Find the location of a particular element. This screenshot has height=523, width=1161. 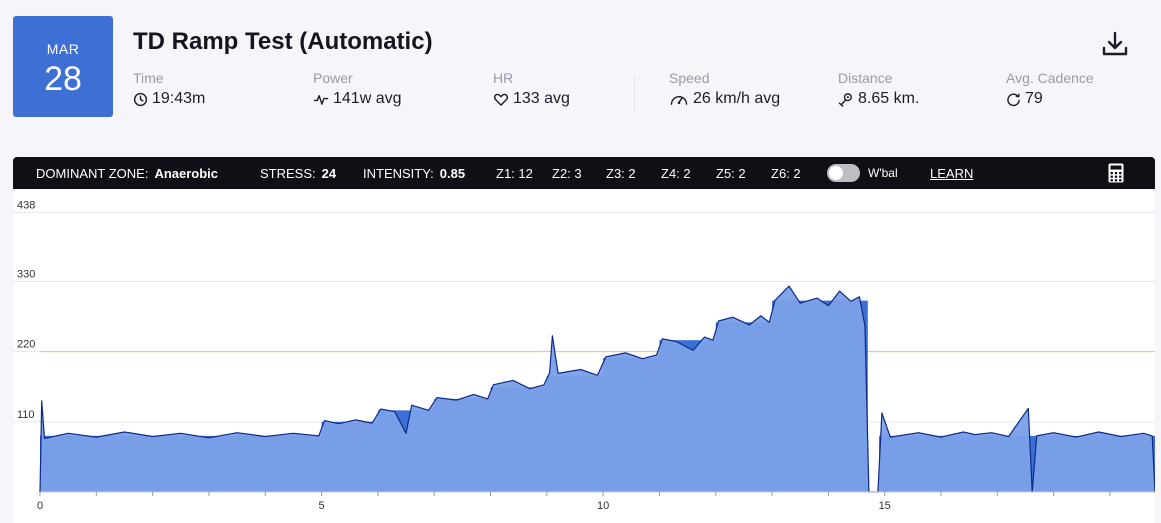

stat-cadence: Avg. Cadence 79 is located at coordinates (1050, 89).